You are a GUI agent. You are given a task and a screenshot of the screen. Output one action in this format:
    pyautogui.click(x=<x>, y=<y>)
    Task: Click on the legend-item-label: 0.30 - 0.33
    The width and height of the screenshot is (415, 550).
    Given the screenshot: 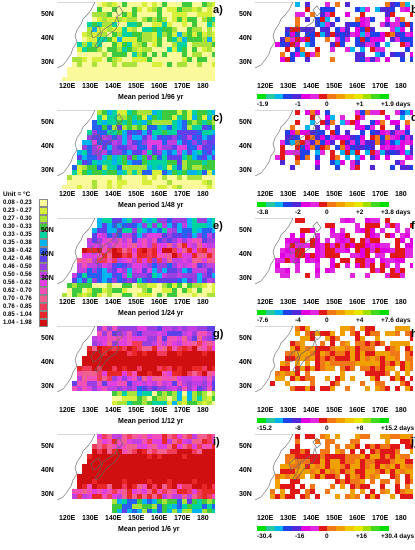 What is the action you would take?
    pyautogui.click(x=17, y=226)
    